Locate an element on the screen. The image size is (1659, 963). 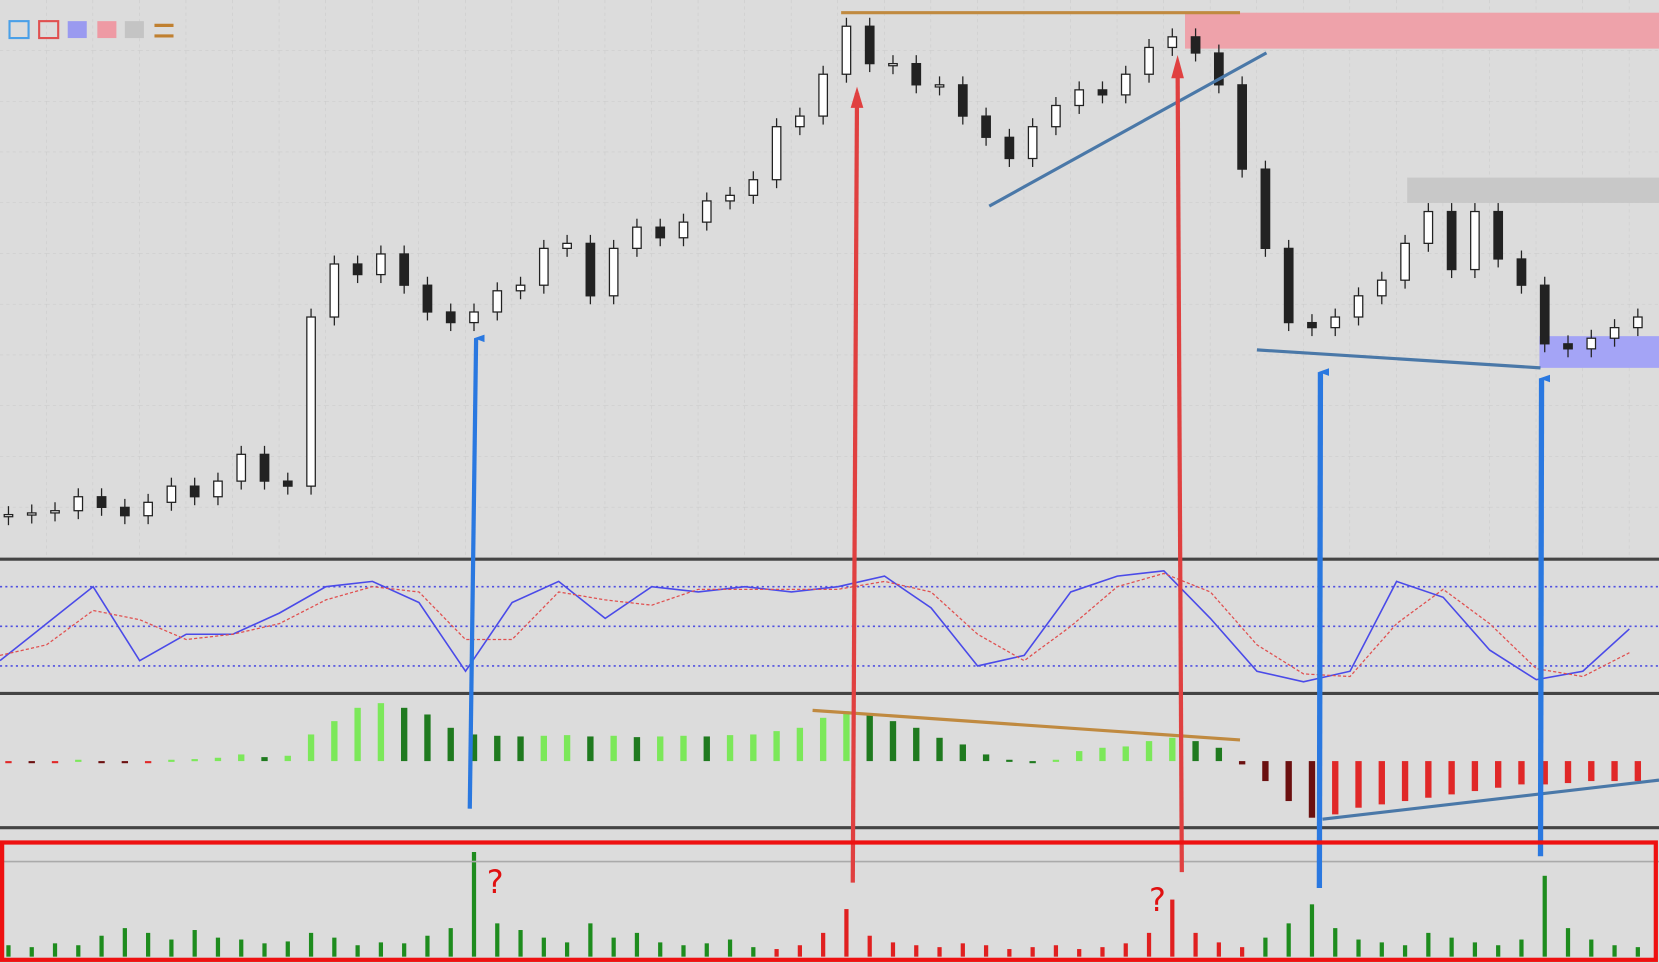
supply-zone is located at coordinates (1422, 30).